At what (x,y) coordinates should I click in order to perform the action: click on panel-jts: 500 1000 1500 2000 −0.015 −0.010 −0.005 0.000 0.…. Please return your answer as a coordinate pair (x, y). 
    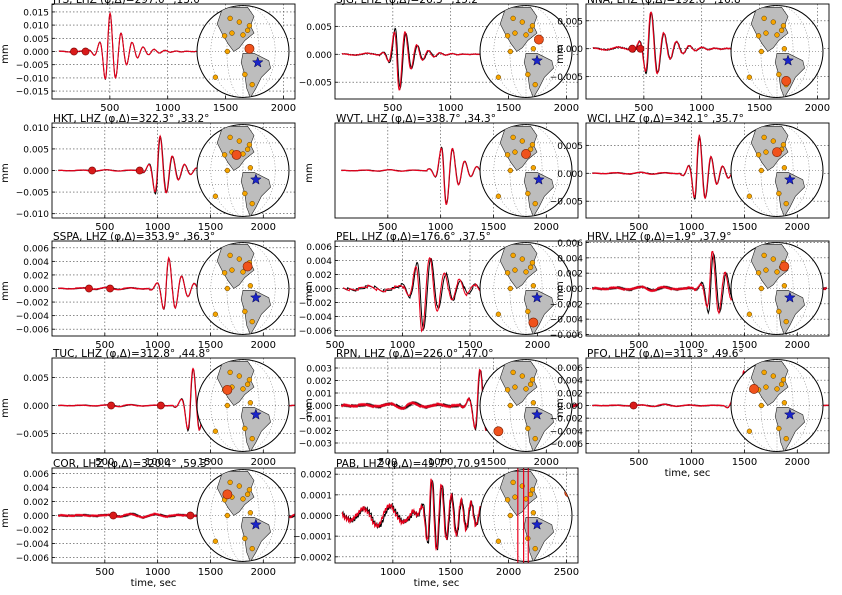
    Looking at the image, I should click on (156, 57).